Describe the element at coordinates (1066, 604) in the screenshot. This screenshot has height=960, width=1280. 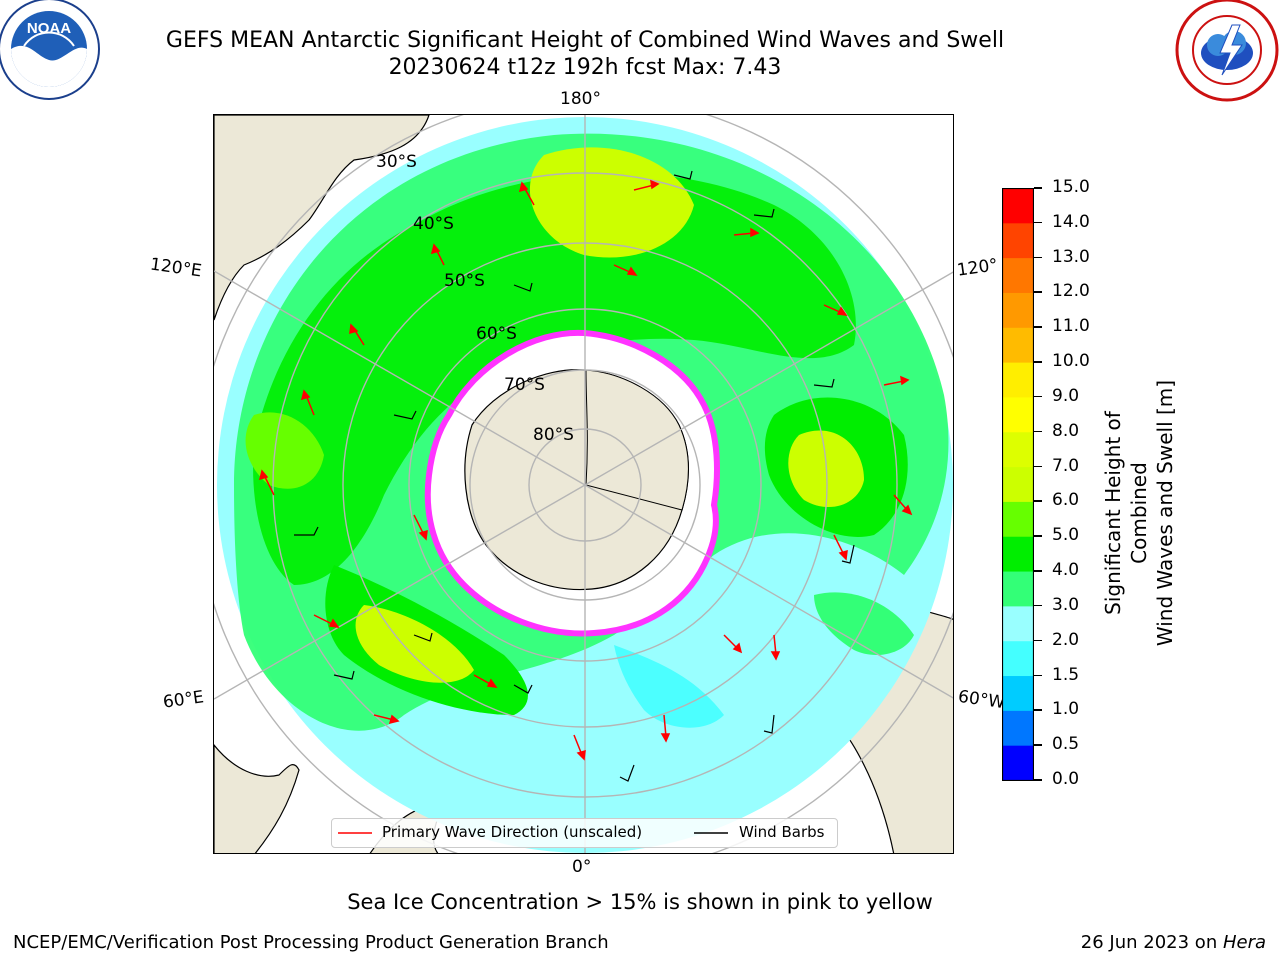
I see `colorbar-tick-label: 3.0` at that location.